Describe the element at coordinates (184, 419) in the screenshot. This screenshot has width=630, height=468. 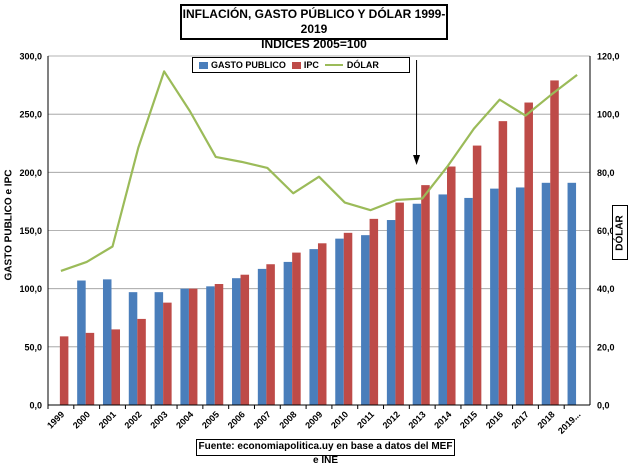
I see `x-tick-label: 2004` at that location.